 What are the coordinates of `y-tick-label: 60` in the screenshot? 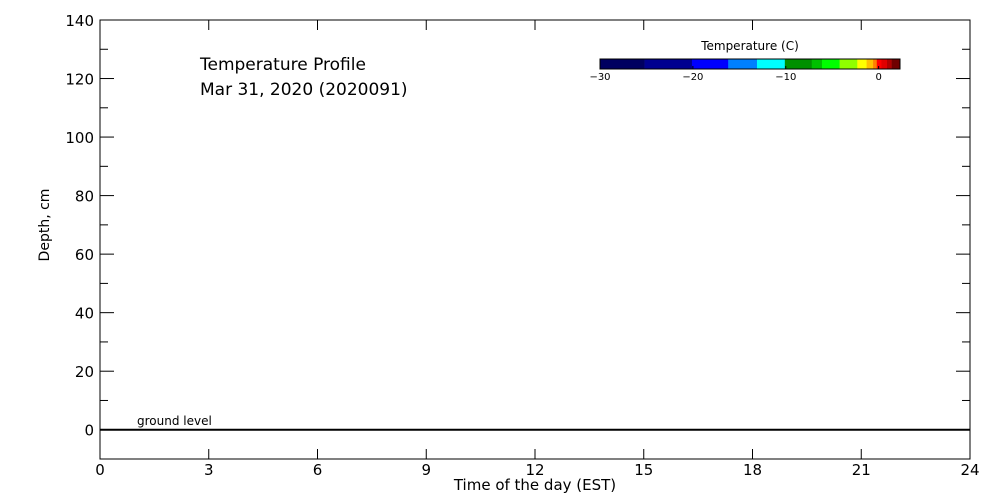 It's located at (84, 255).